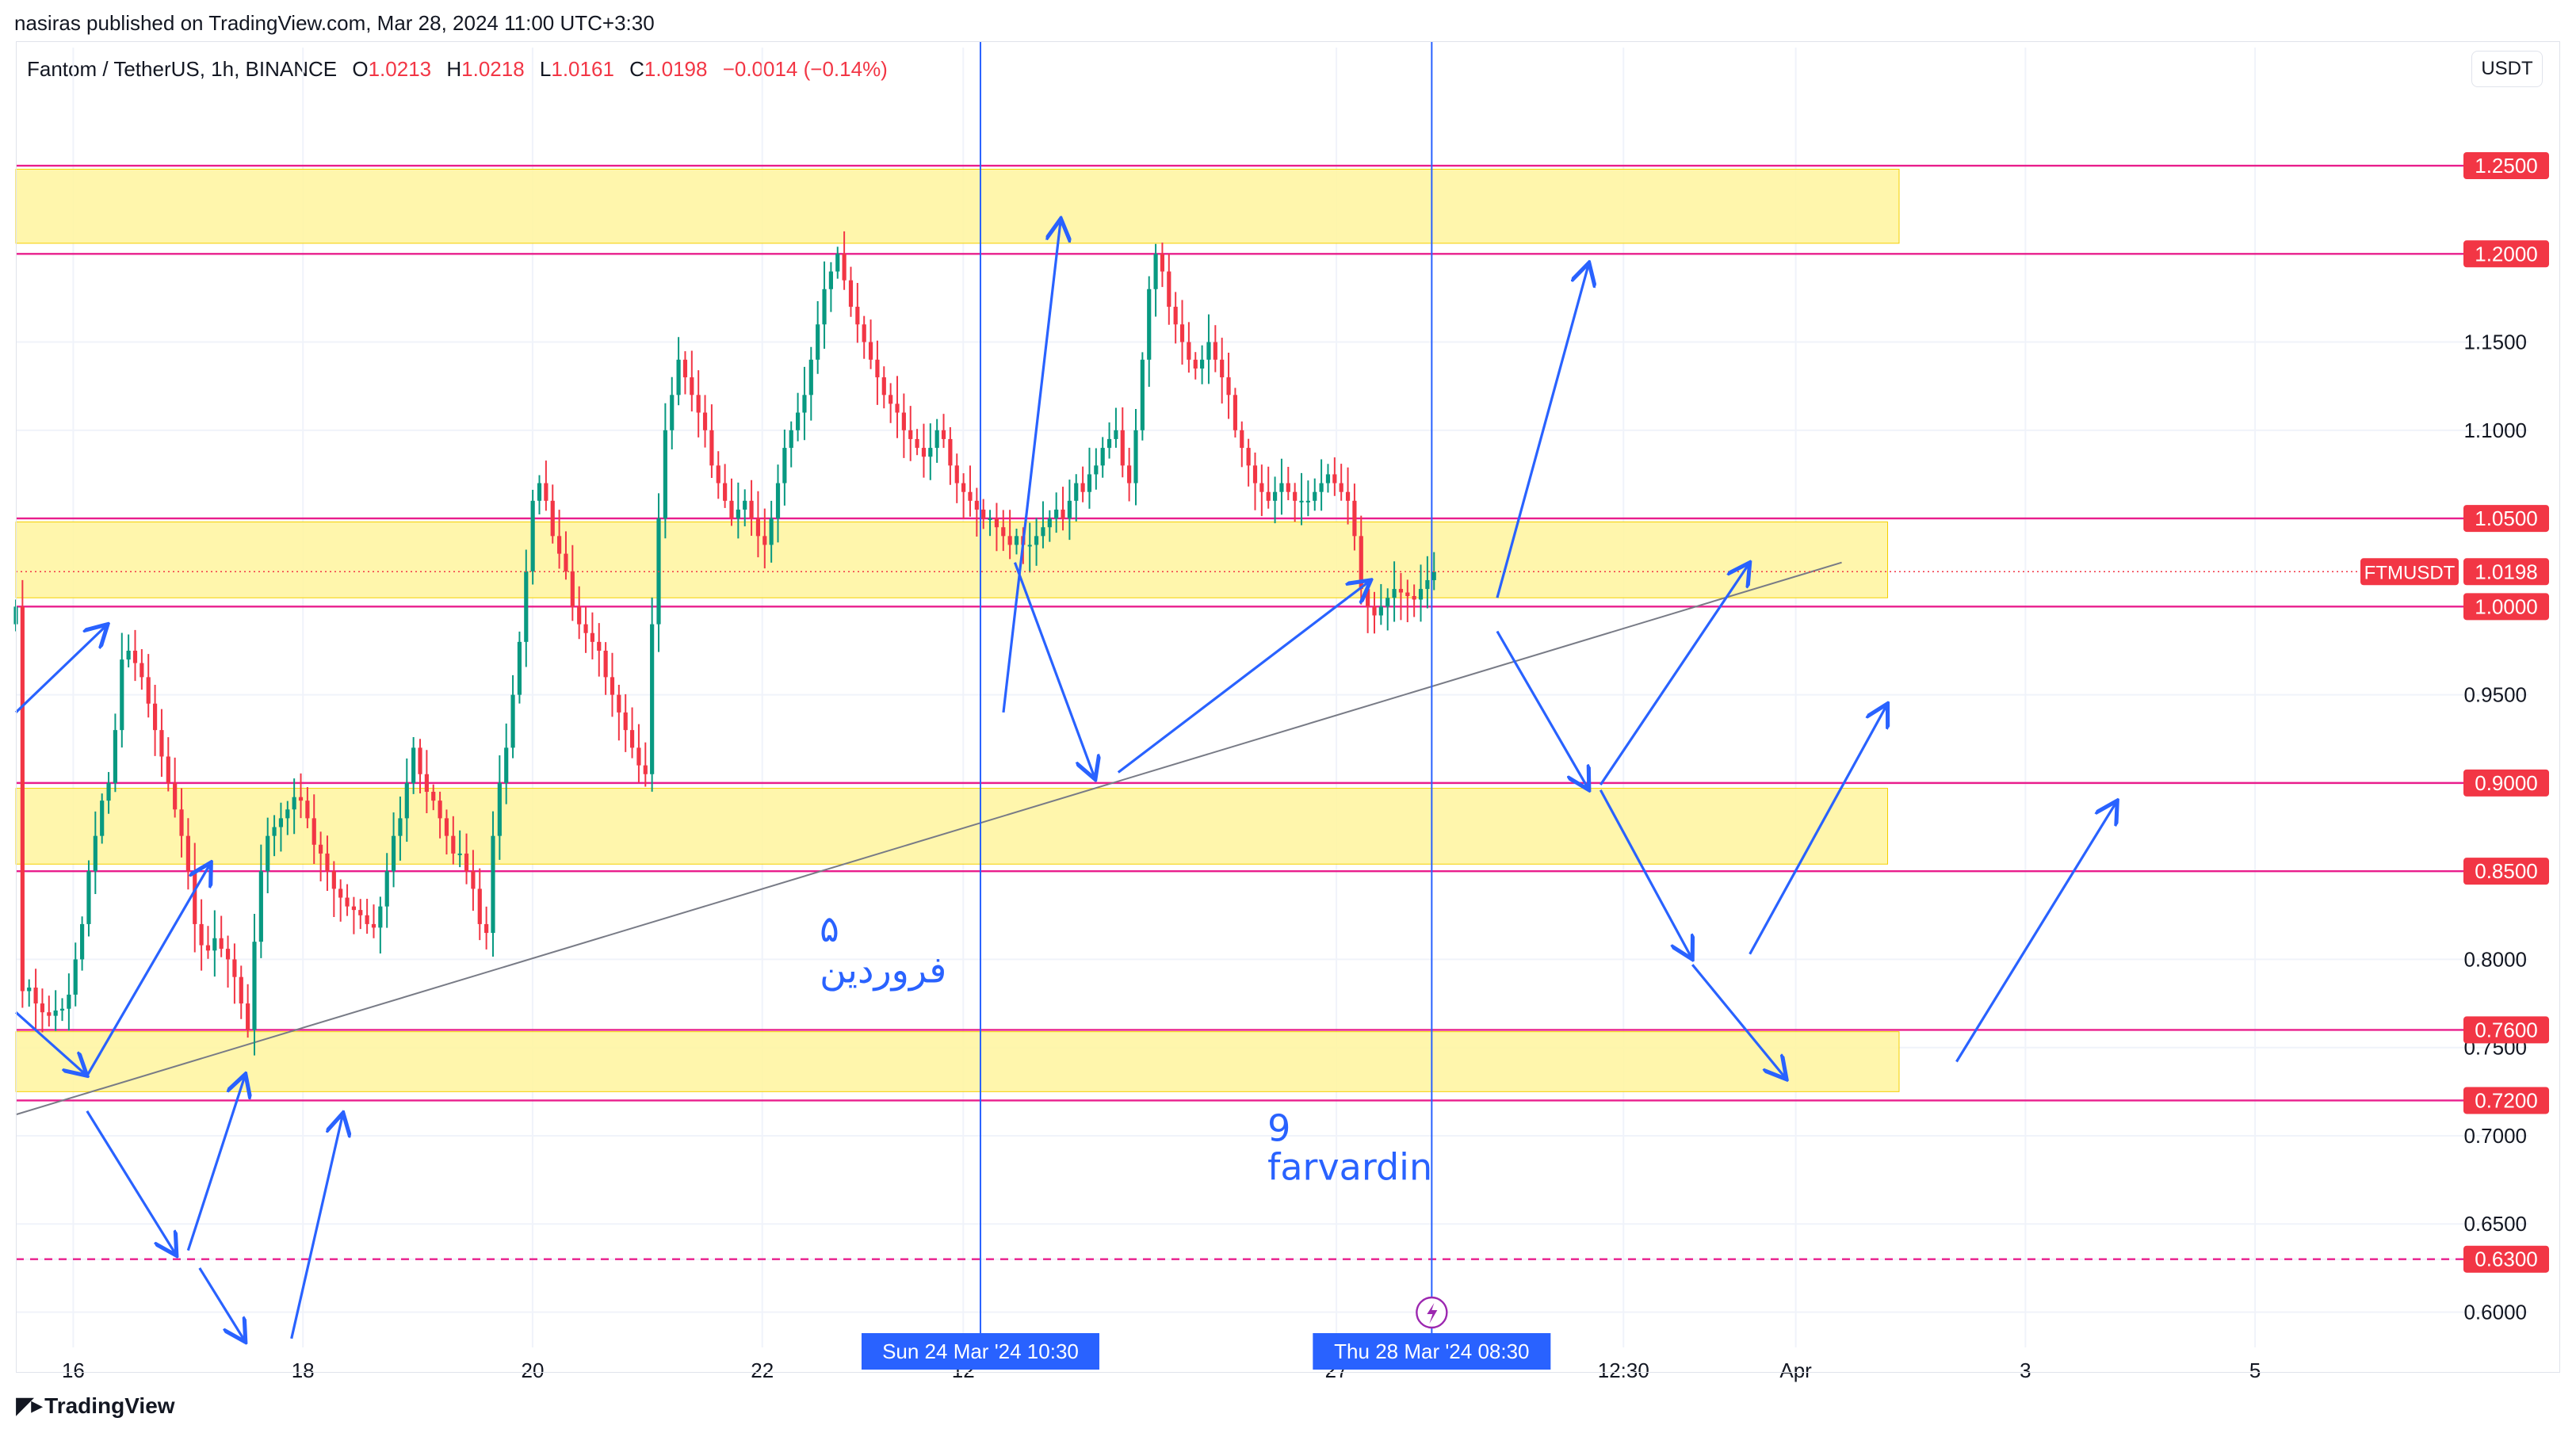 This screenshot has width=2576, height=1433. I want to click on close-value: 1.0198, so click(676, 69).